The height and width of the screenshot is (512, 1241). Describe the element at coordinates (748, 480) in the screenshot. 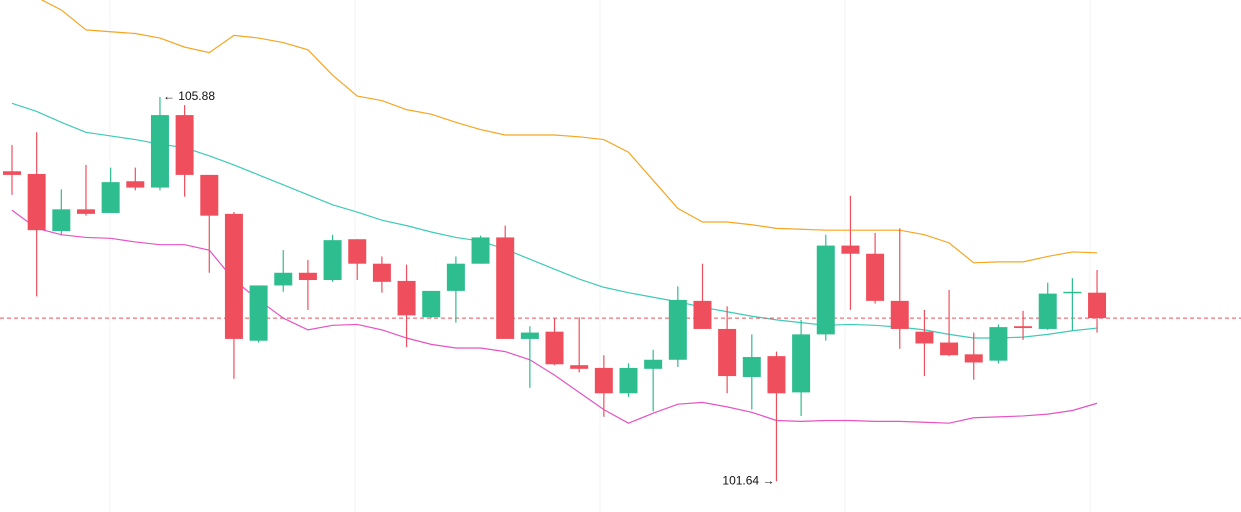

I see `low-label: 101.64 →` at that location.